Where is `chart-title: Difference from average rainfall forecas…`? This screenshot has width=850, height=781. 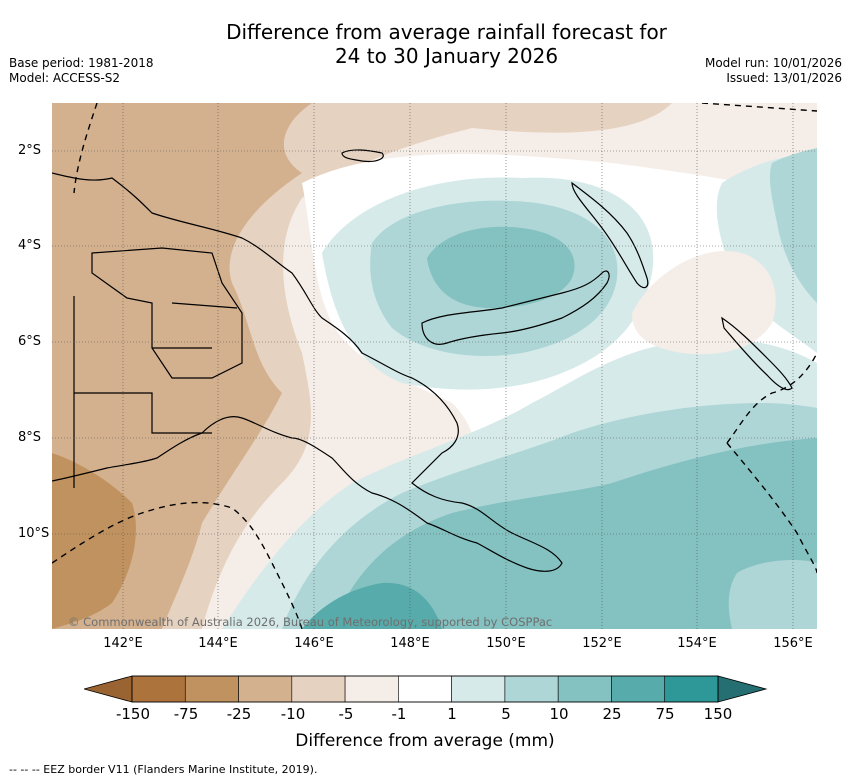 chart-title: Difference from average rainfall forecas… is located at coordinates (425, 44).